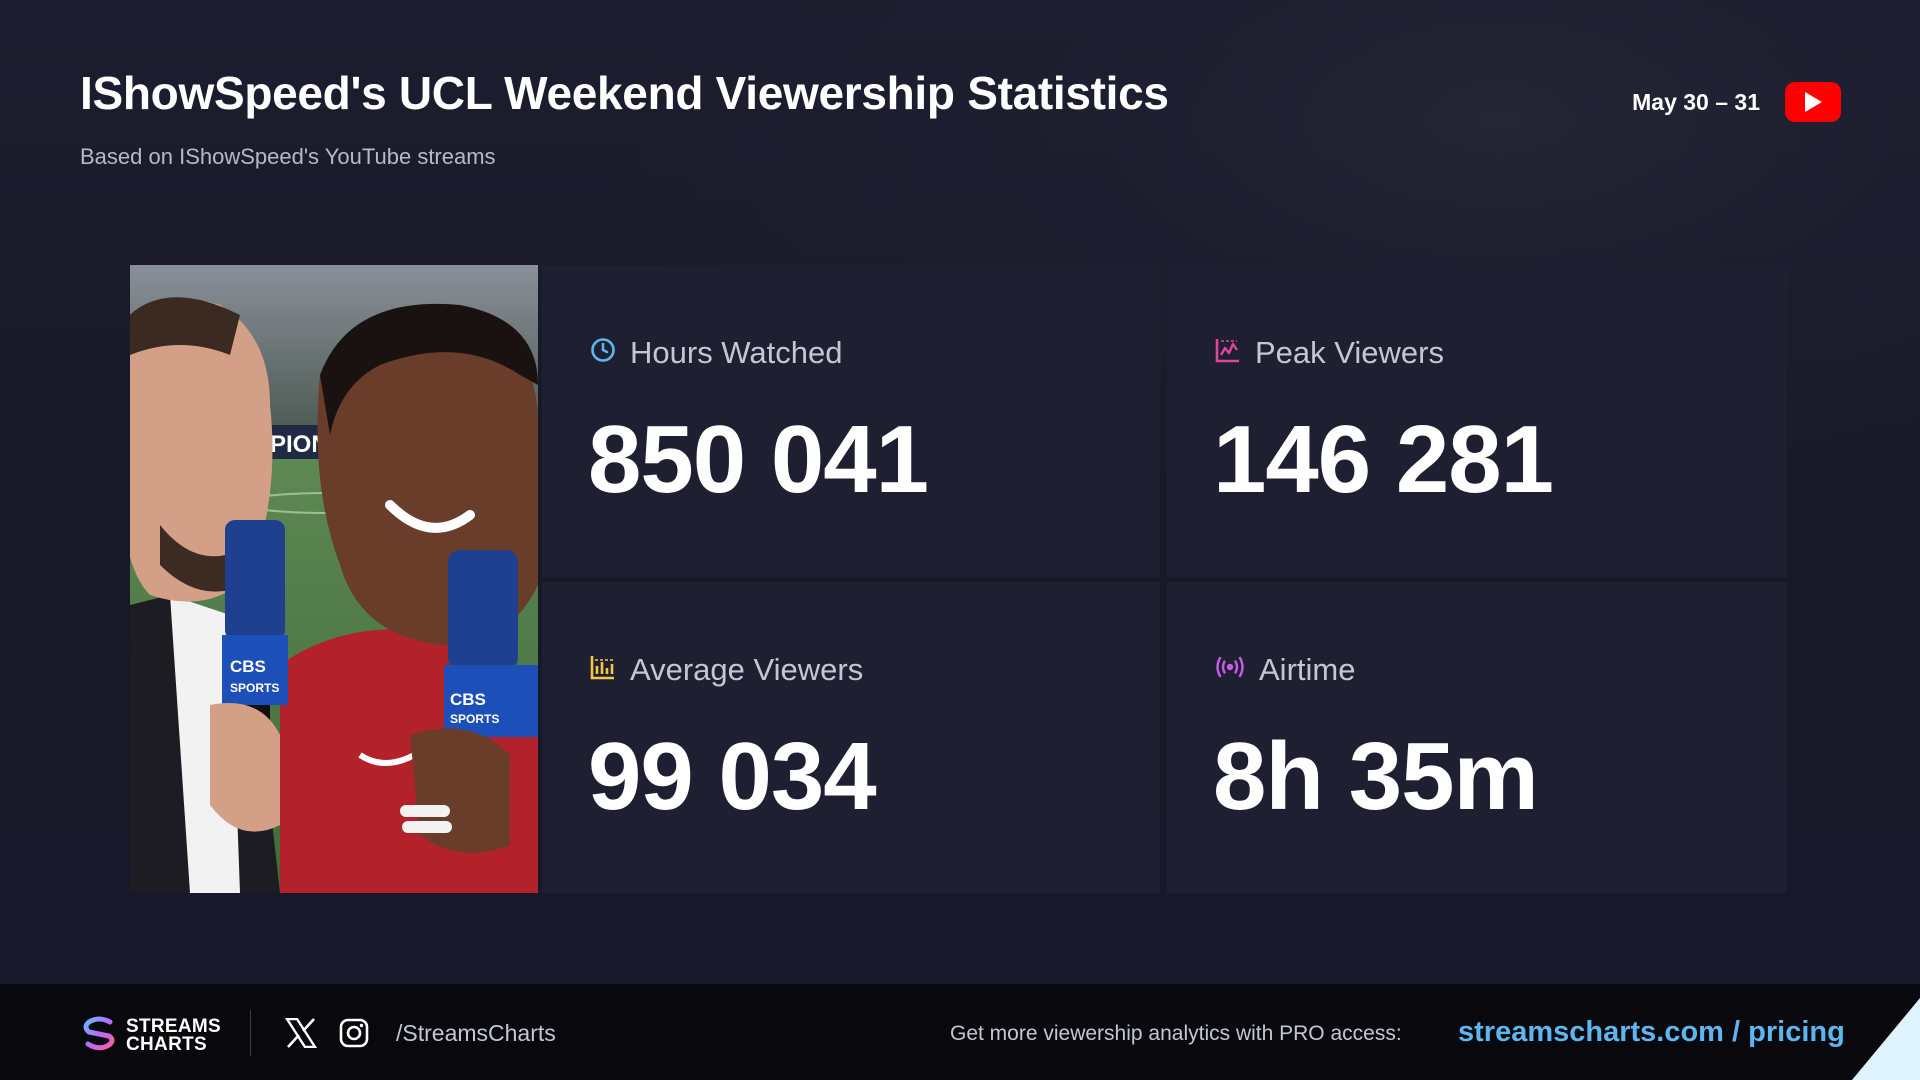 This screenshot has height=1080, width=1920. I want to click on stat-card-hours-watched: Hours Watched 850 041, so click(851, 421).